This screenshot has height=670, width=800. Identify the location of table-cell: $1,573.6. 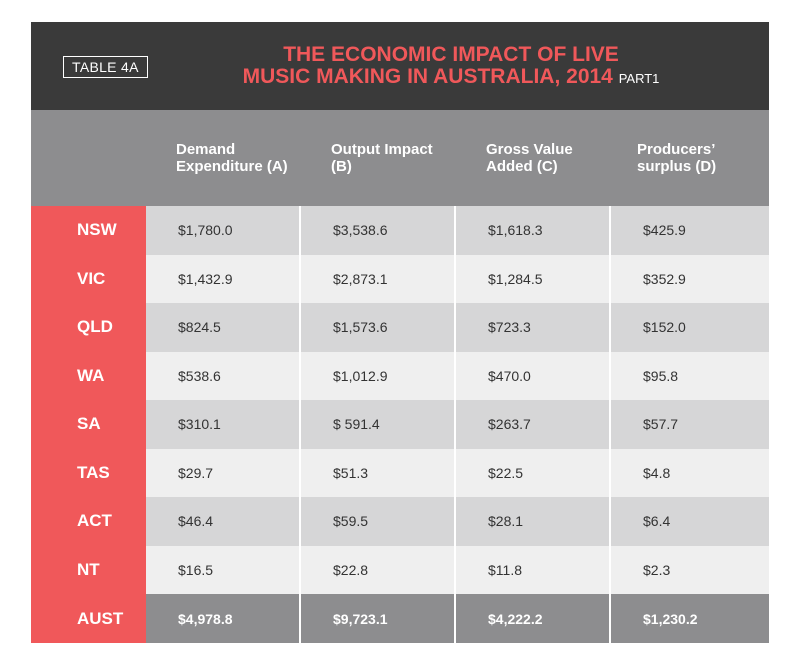
(378, 327).